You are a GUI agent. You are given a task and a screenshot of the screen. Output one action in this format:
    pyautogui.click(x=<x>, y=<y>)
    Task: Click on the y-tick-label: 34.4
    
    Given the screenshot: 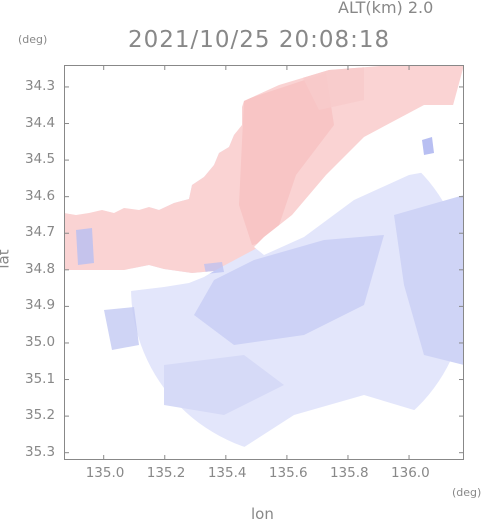 What is the action you would take?
    pyautogui.click(x=40, y=122)
    